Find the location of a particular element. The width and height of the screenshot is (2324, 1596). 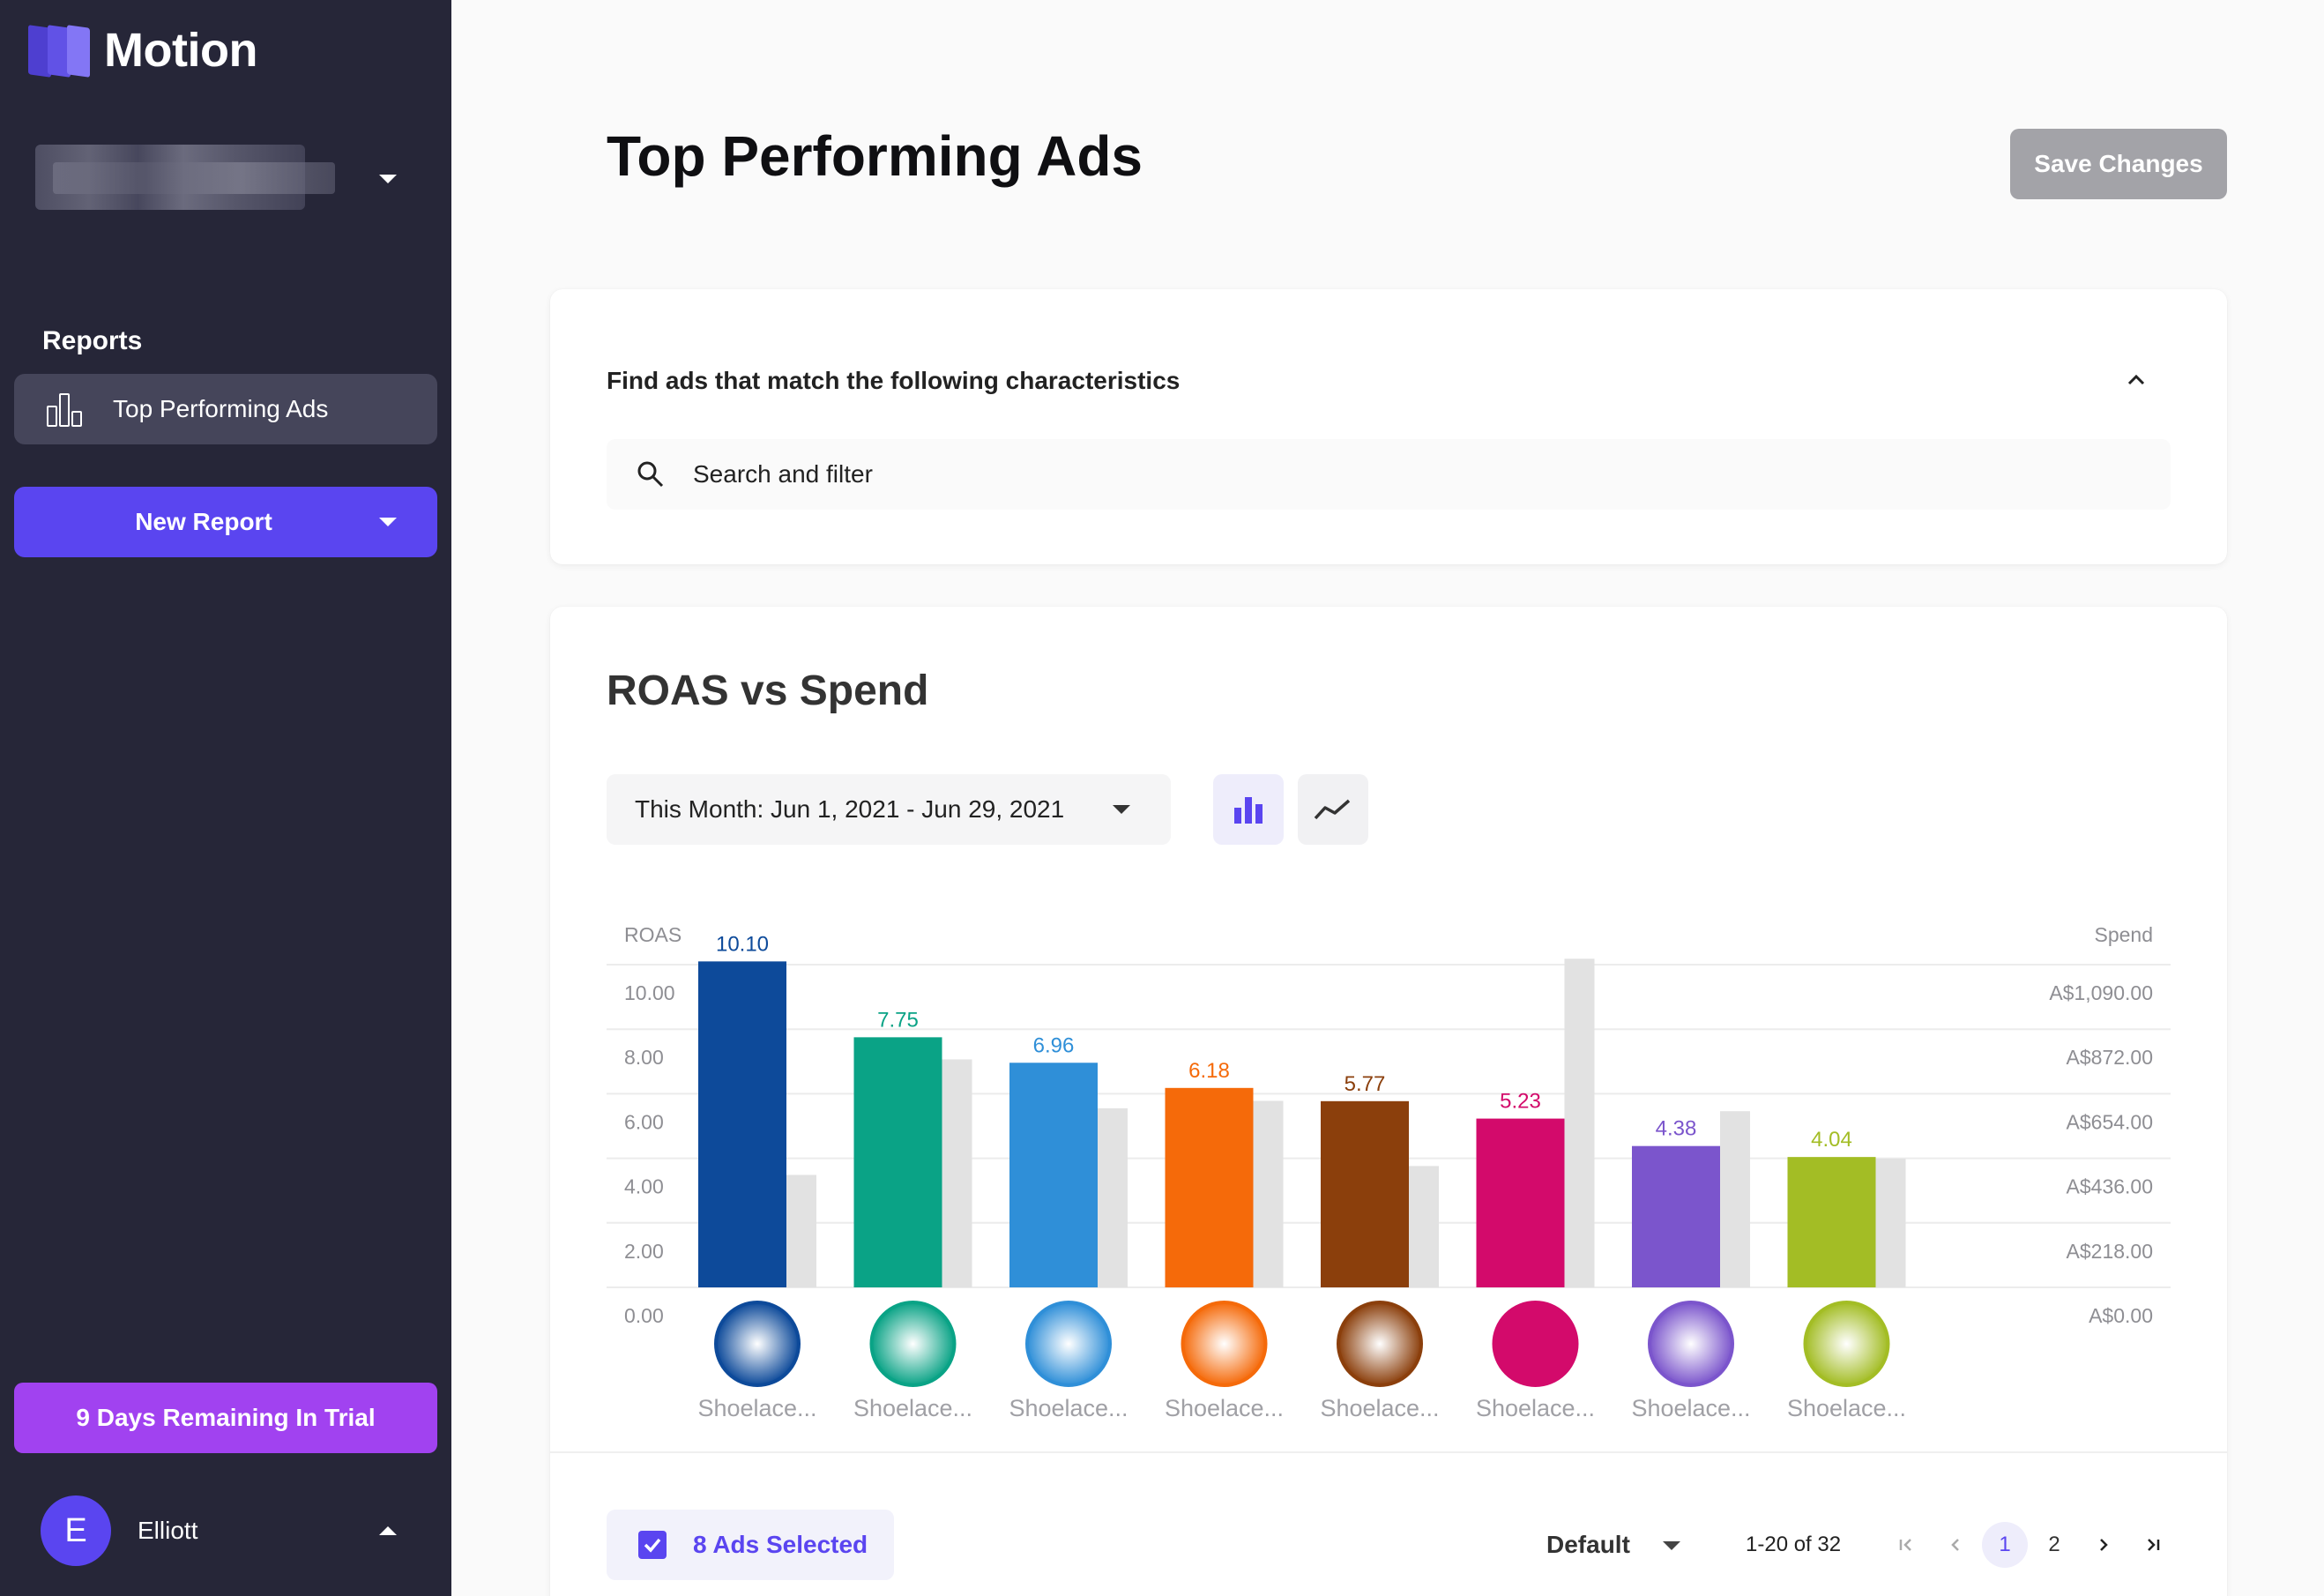

bar-chart-toggle is located at coordinates (1248, 809).